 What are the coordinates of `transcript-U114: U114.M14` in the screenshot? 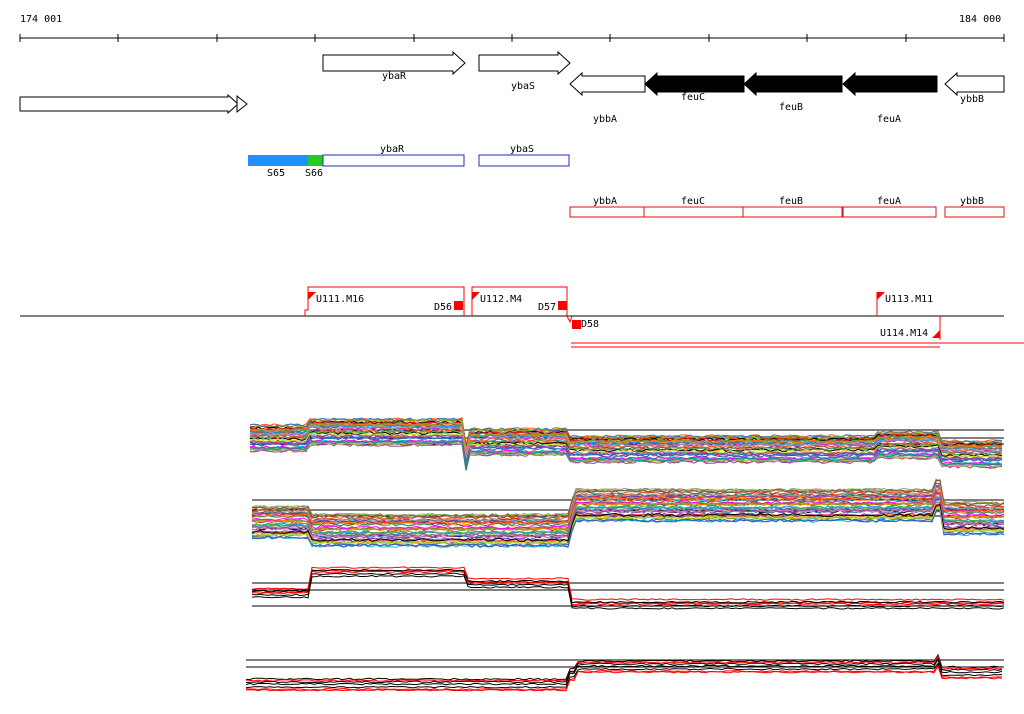 It's located at (797, 332).